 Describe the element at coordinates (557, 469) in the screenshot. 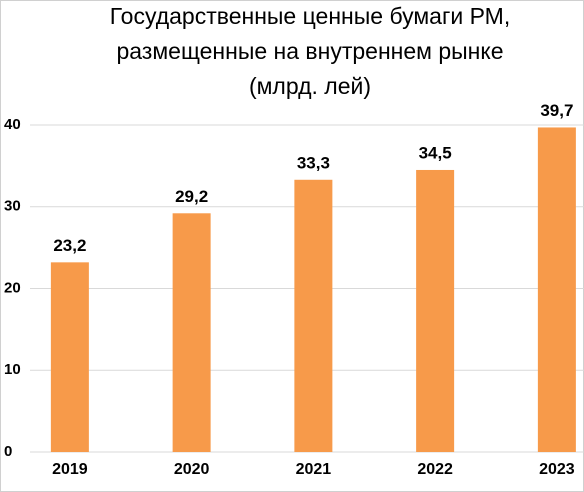

I see `x-tick-label: 2023` at that location.